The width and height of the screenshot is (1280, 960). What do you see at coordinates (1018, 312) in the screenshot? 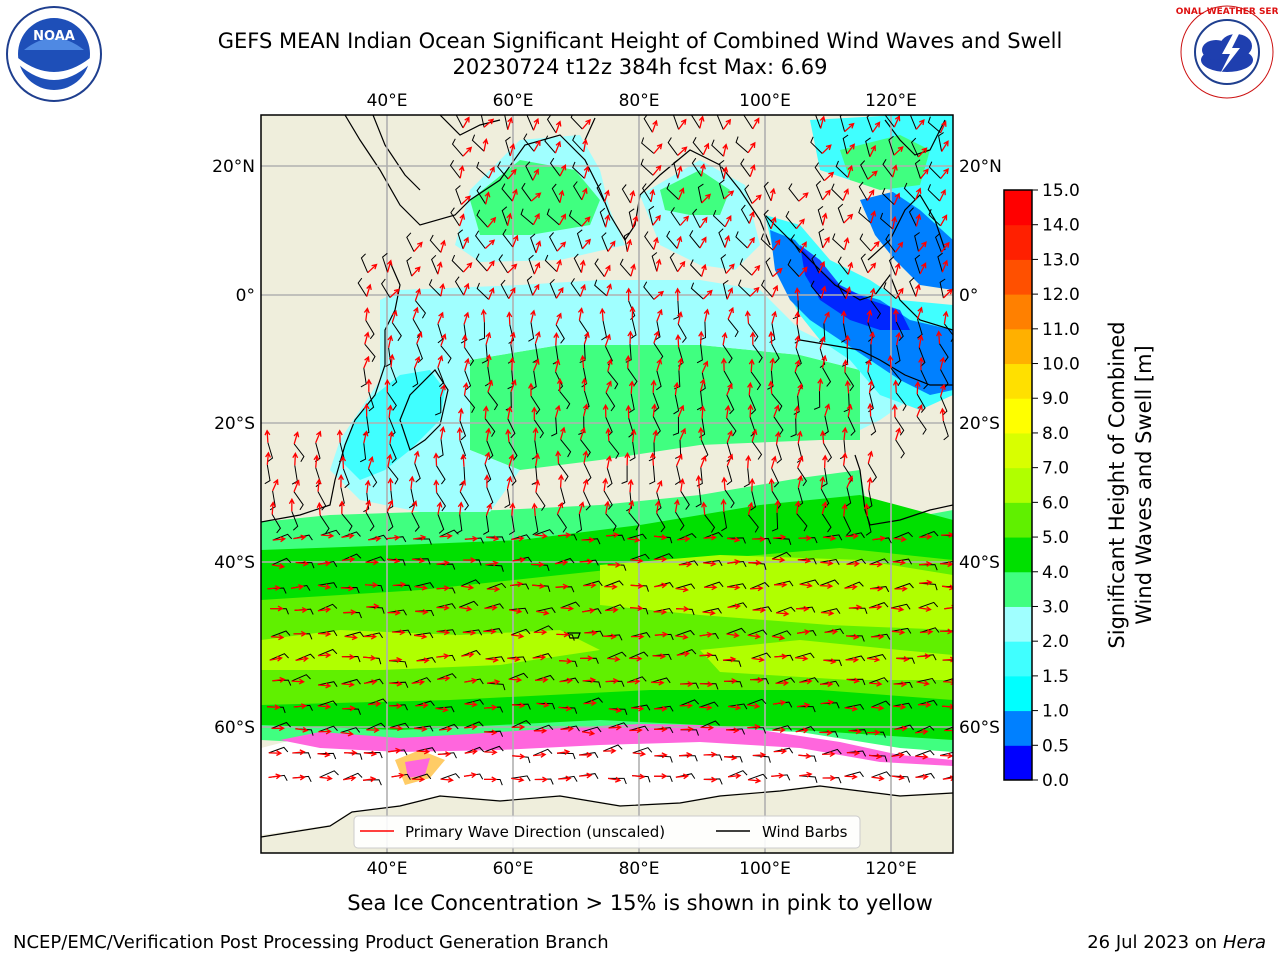
I see `colorbar-swatch` at bounding box center [1018, 312].